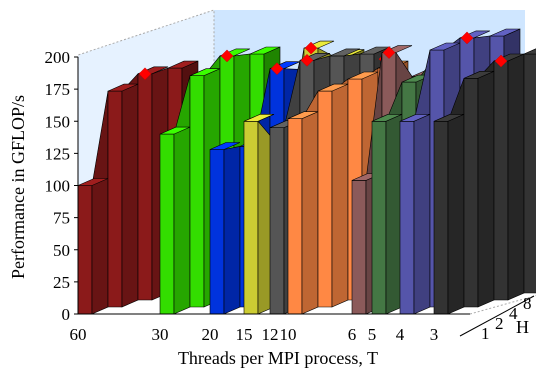 This screenshot has width=536, height=373. What do you see at coordinates (434, 334) in the screenshot?
I see `x-tick-label: 3` at bounding box center [434, 334].